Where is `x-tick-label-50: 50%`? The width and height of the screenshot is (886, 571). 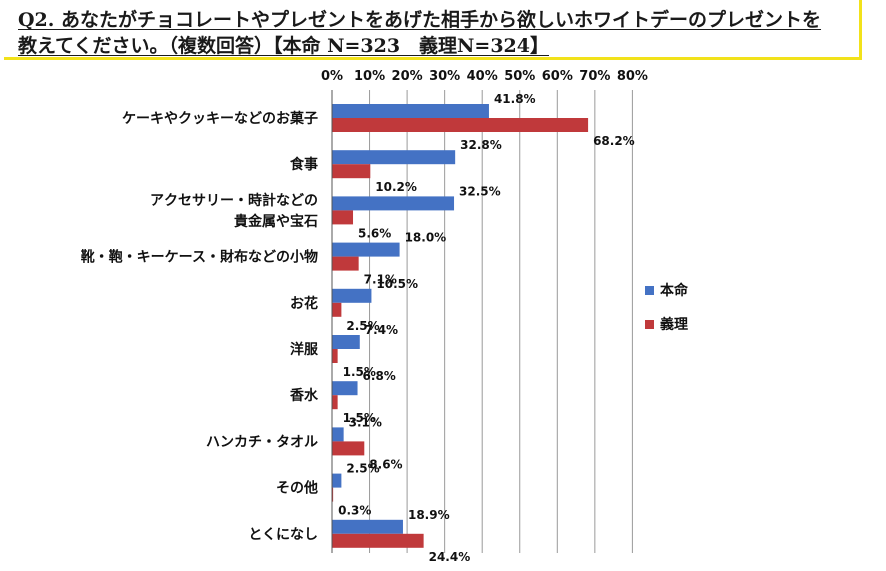 x-tick-label-50: 50% is located at coordinates (519, 76).